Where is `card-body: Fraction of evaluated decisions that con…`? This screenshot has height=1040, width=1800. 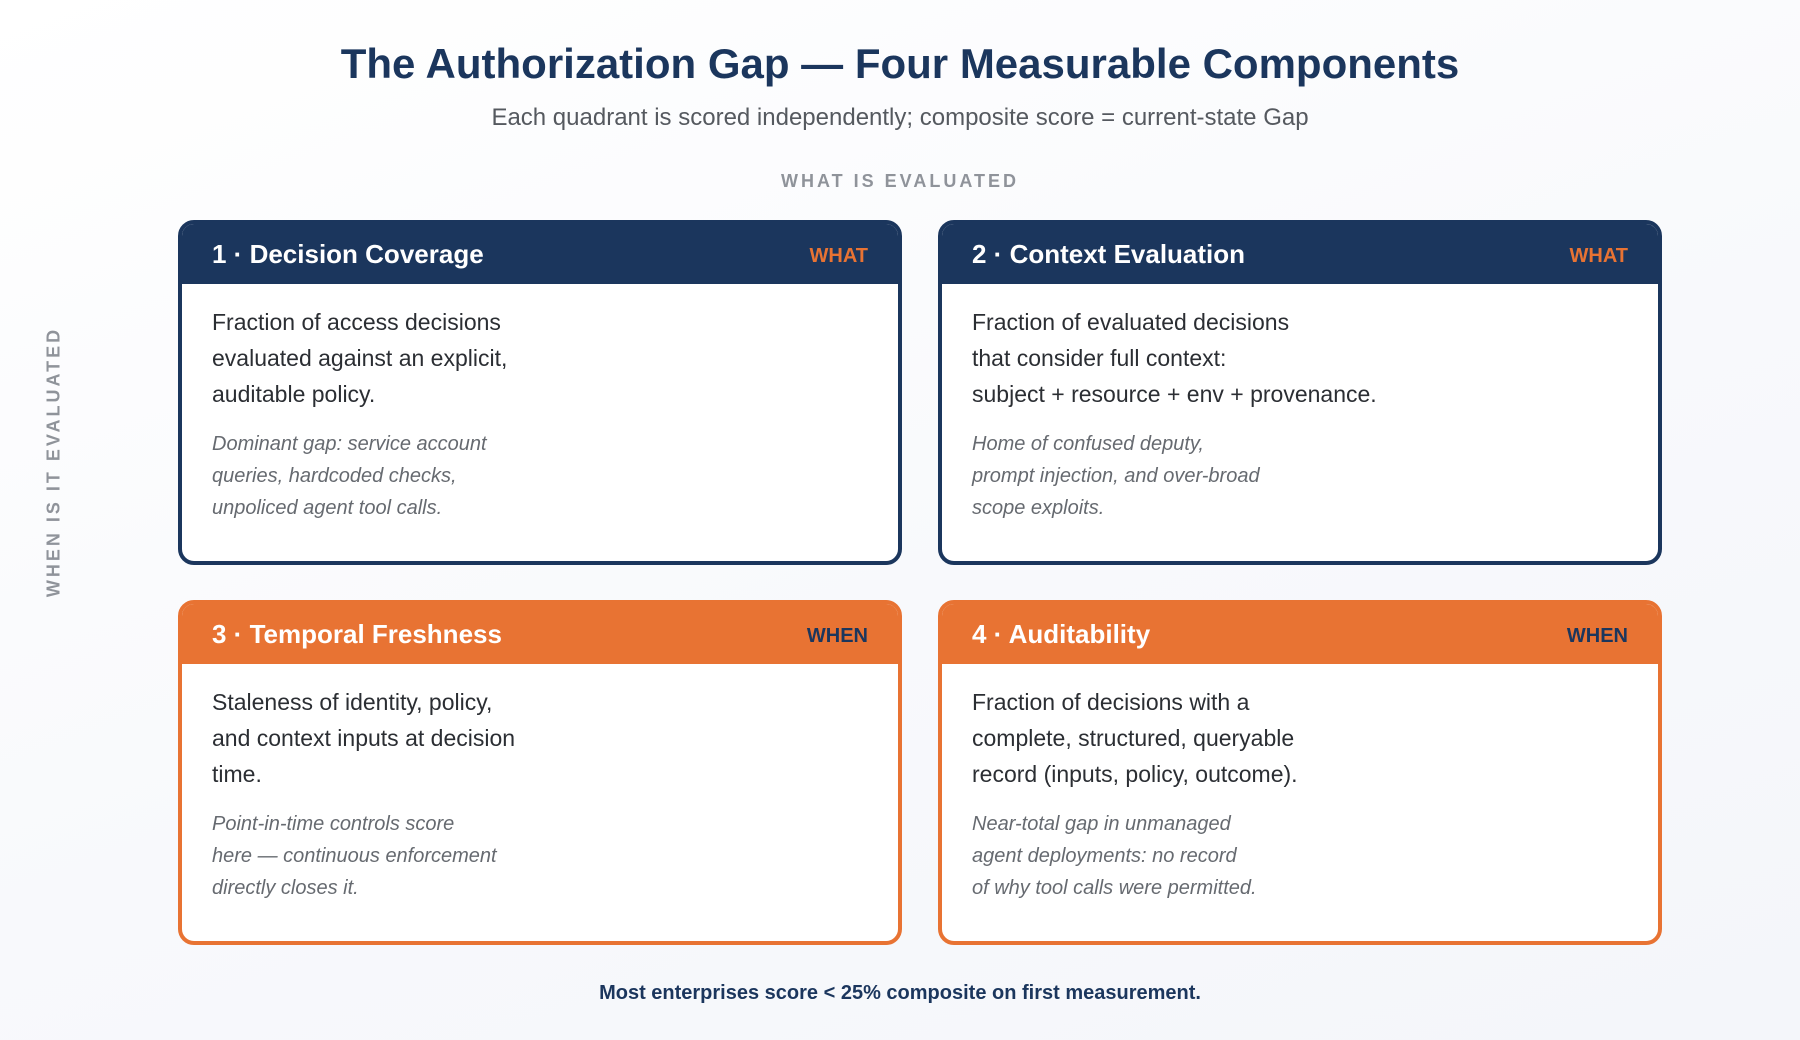 card-body: Fraction of evaluated decisions that con… is located at coordinates (1300, 404).